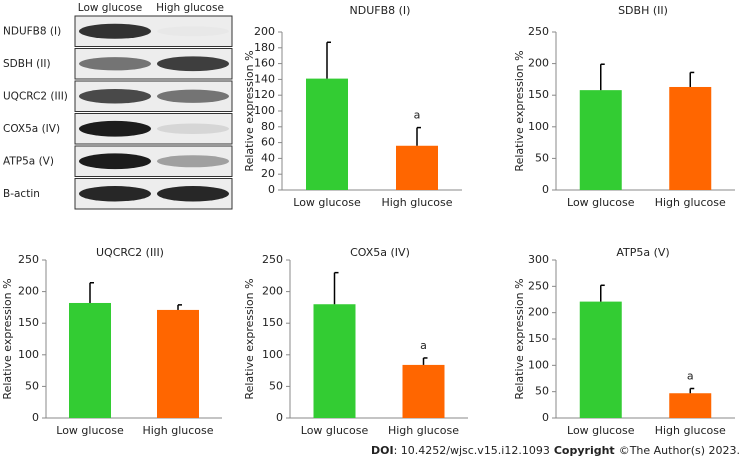 Image resolution: width=745 pixels, height=460 pixels. Describe the element at coordinates (31, 129) in the screenshot. I see `blot-row-label: COX5a (IV)` at that location.